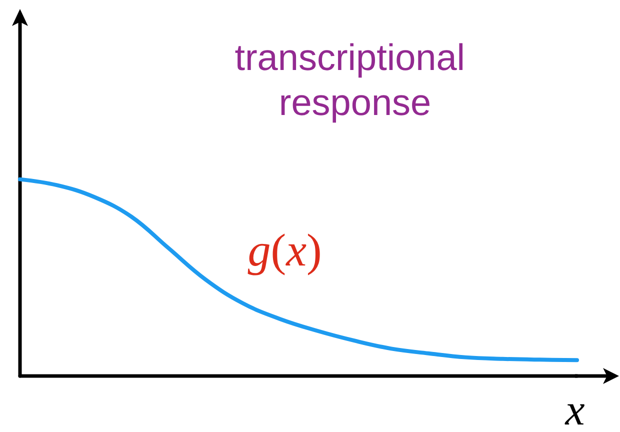 The height and width of the screenshot is (432, 620). What do you see at coordinates (575, 409) in the screenshot?
I see `x-axis-title: x` at bounding box center [575, 409].